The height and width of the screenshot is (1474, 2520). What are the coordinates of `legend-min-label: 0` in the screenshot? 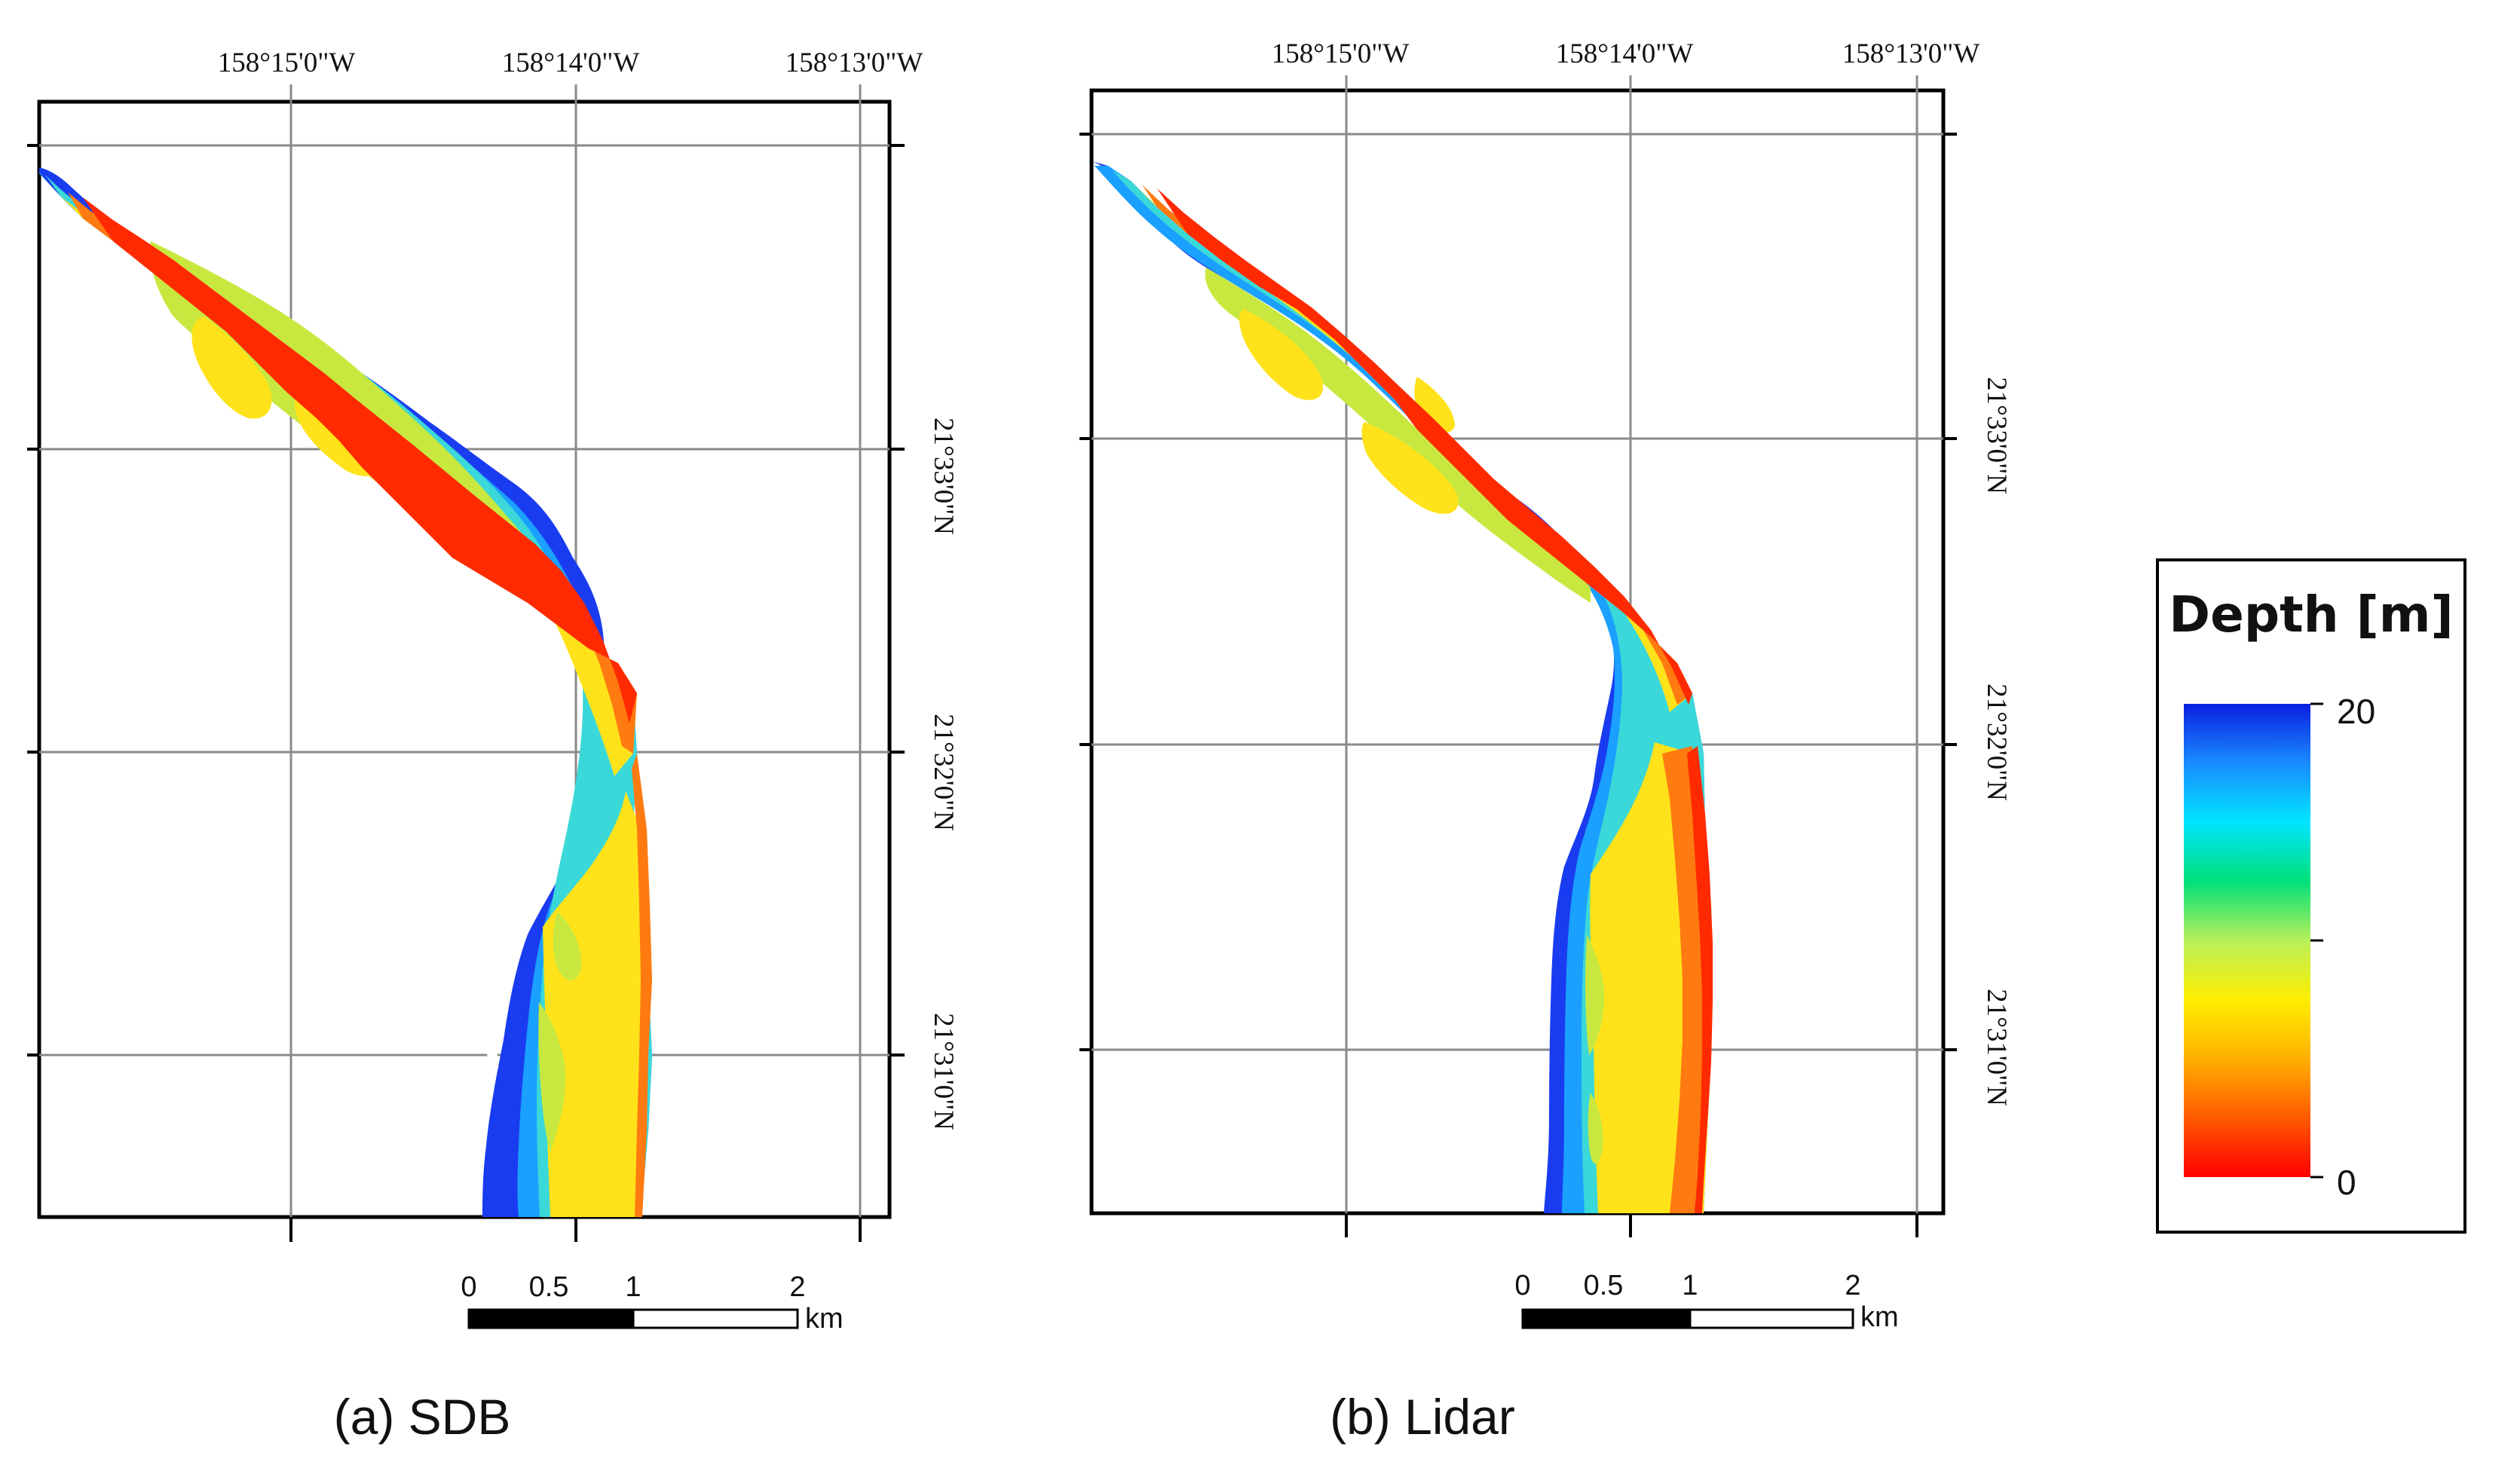 It's located at (2346, 1182).